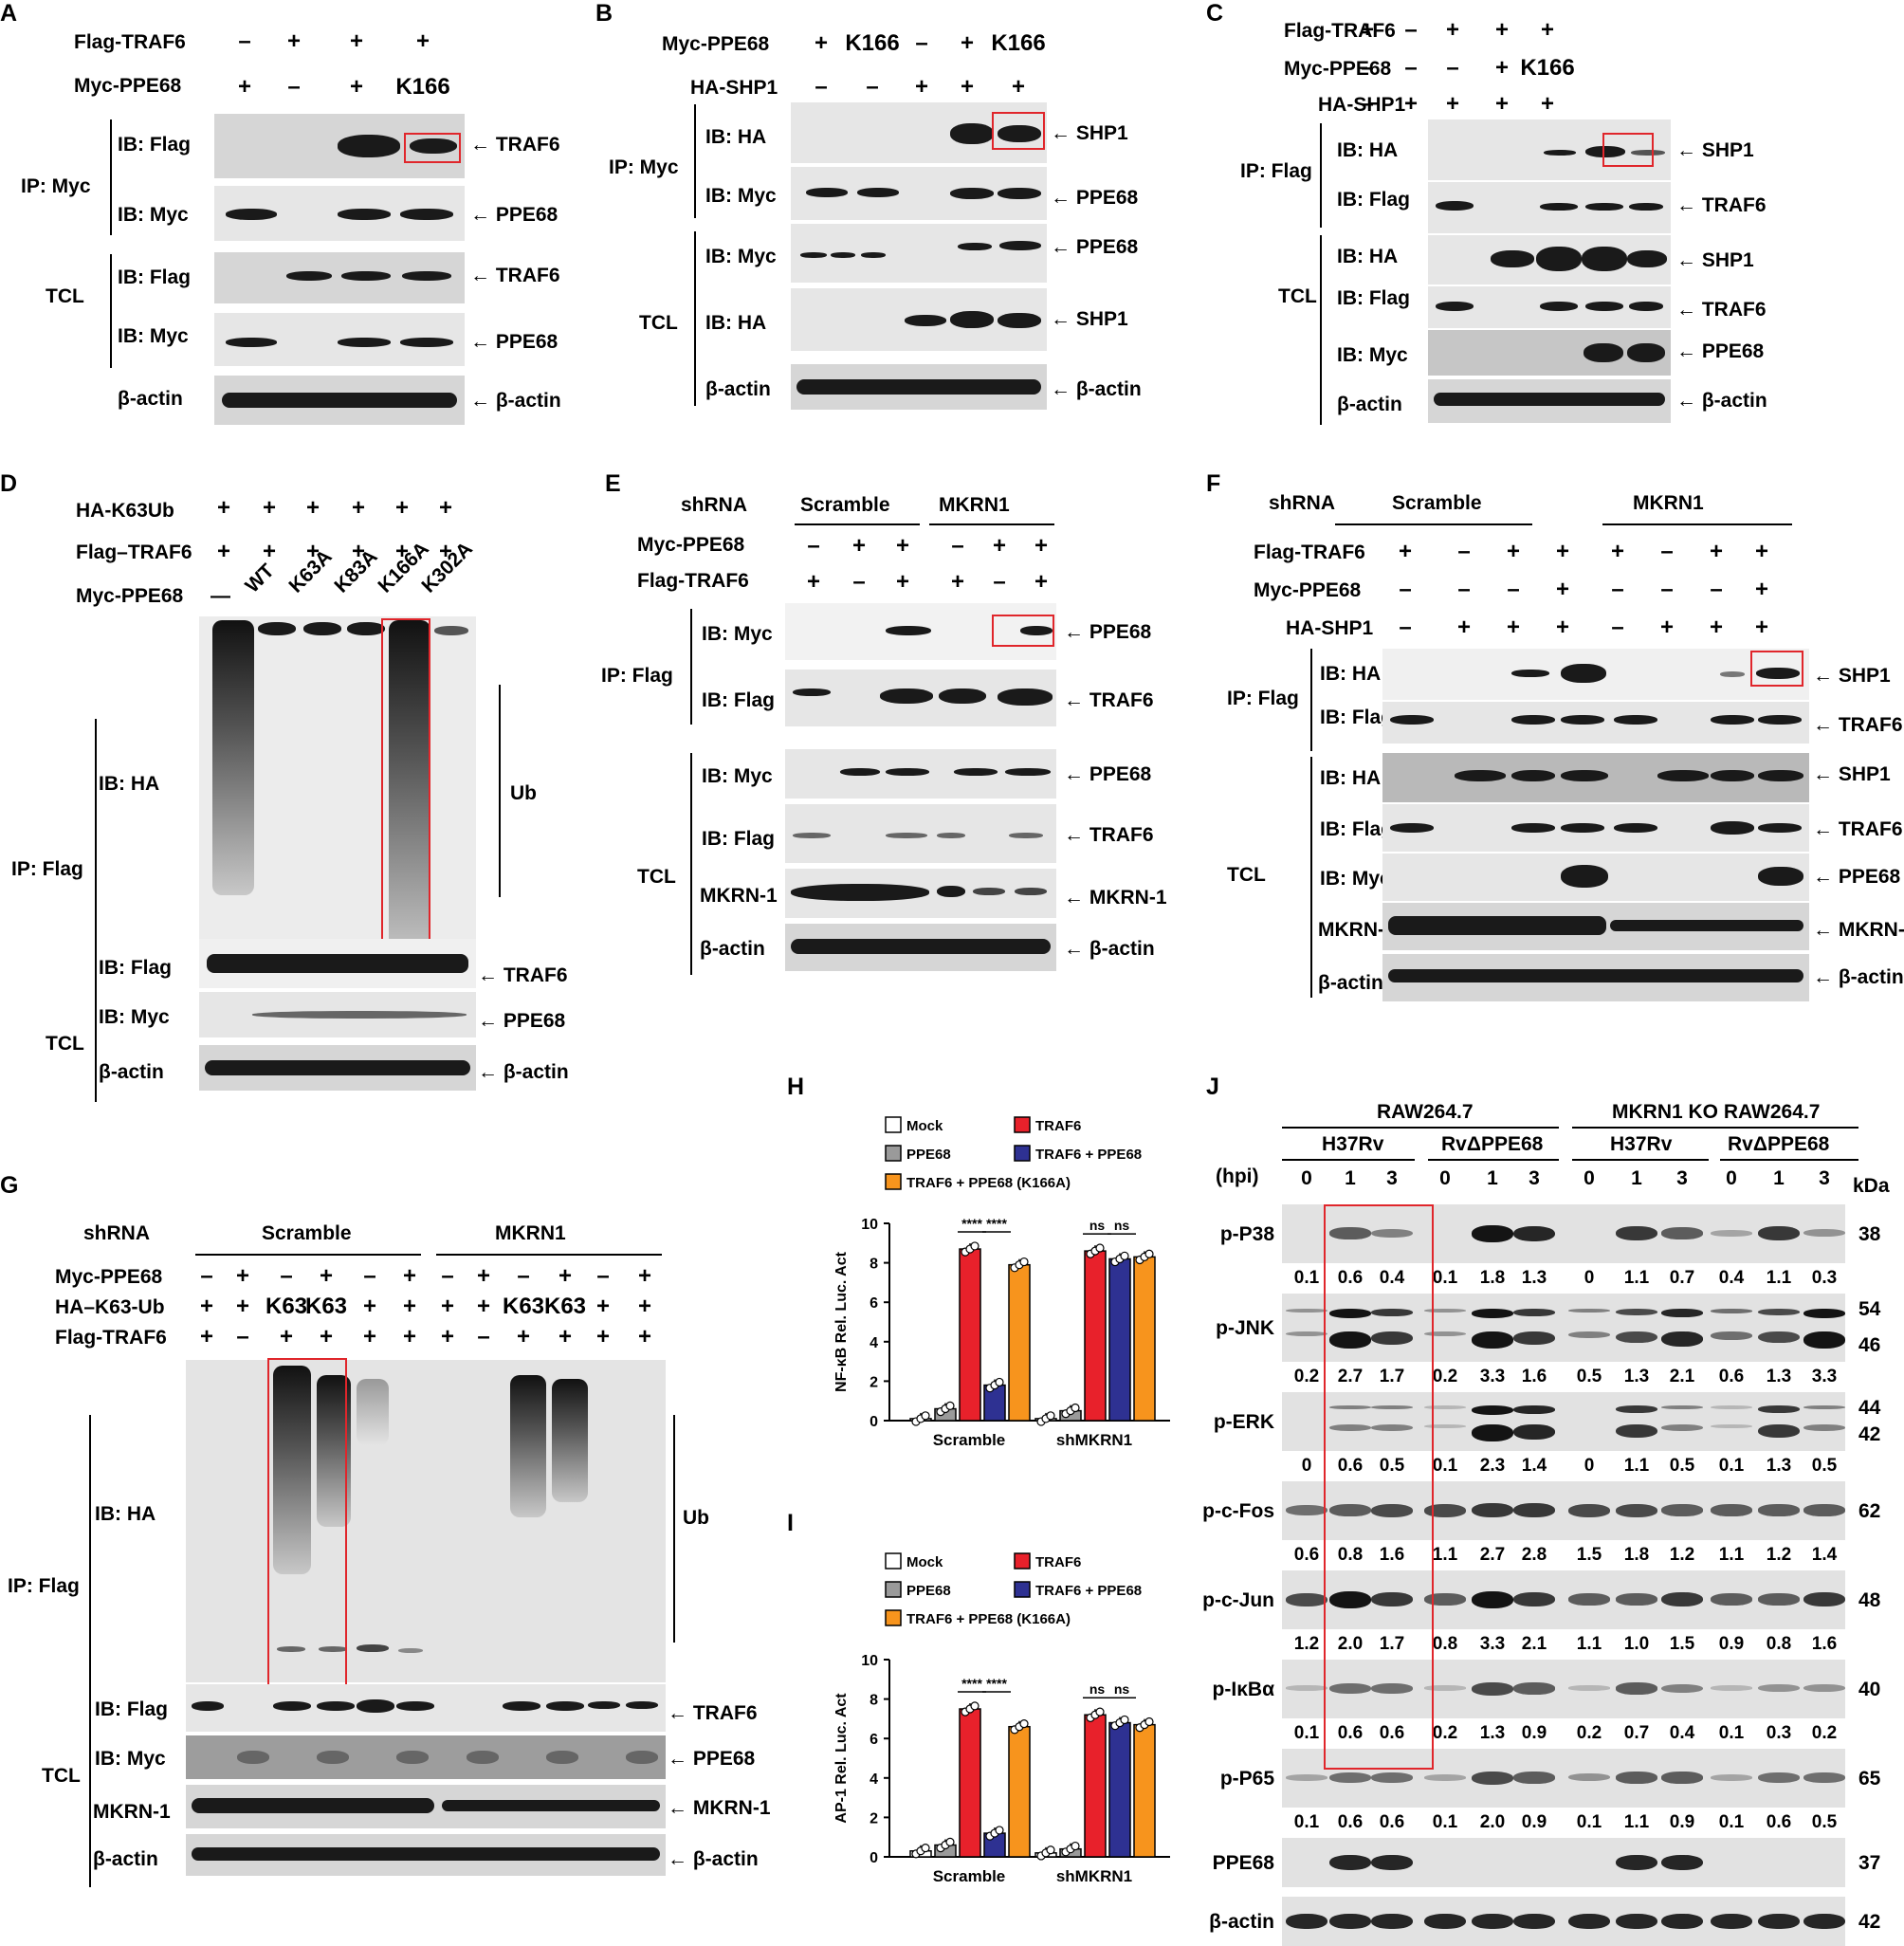 The height and width of the screenshot is (1946, 1904). What do you see at coordinates (1589, 1376) in the screenshot?
I see `densitometry-value: 0.5` at bounding box center [1589, 1376].